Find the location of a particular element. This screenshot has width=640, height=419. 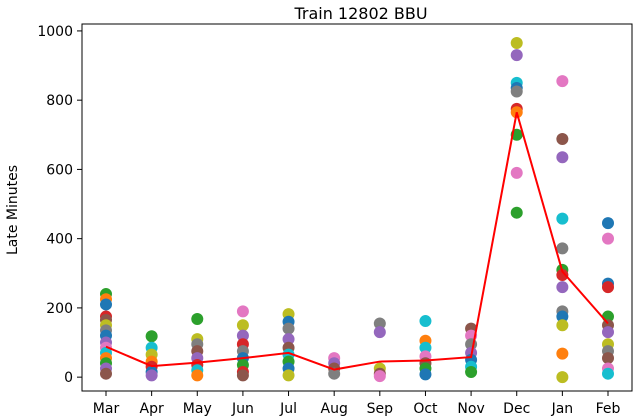

y-axis-label: Late Minutes is located at coordinates (13, 210).